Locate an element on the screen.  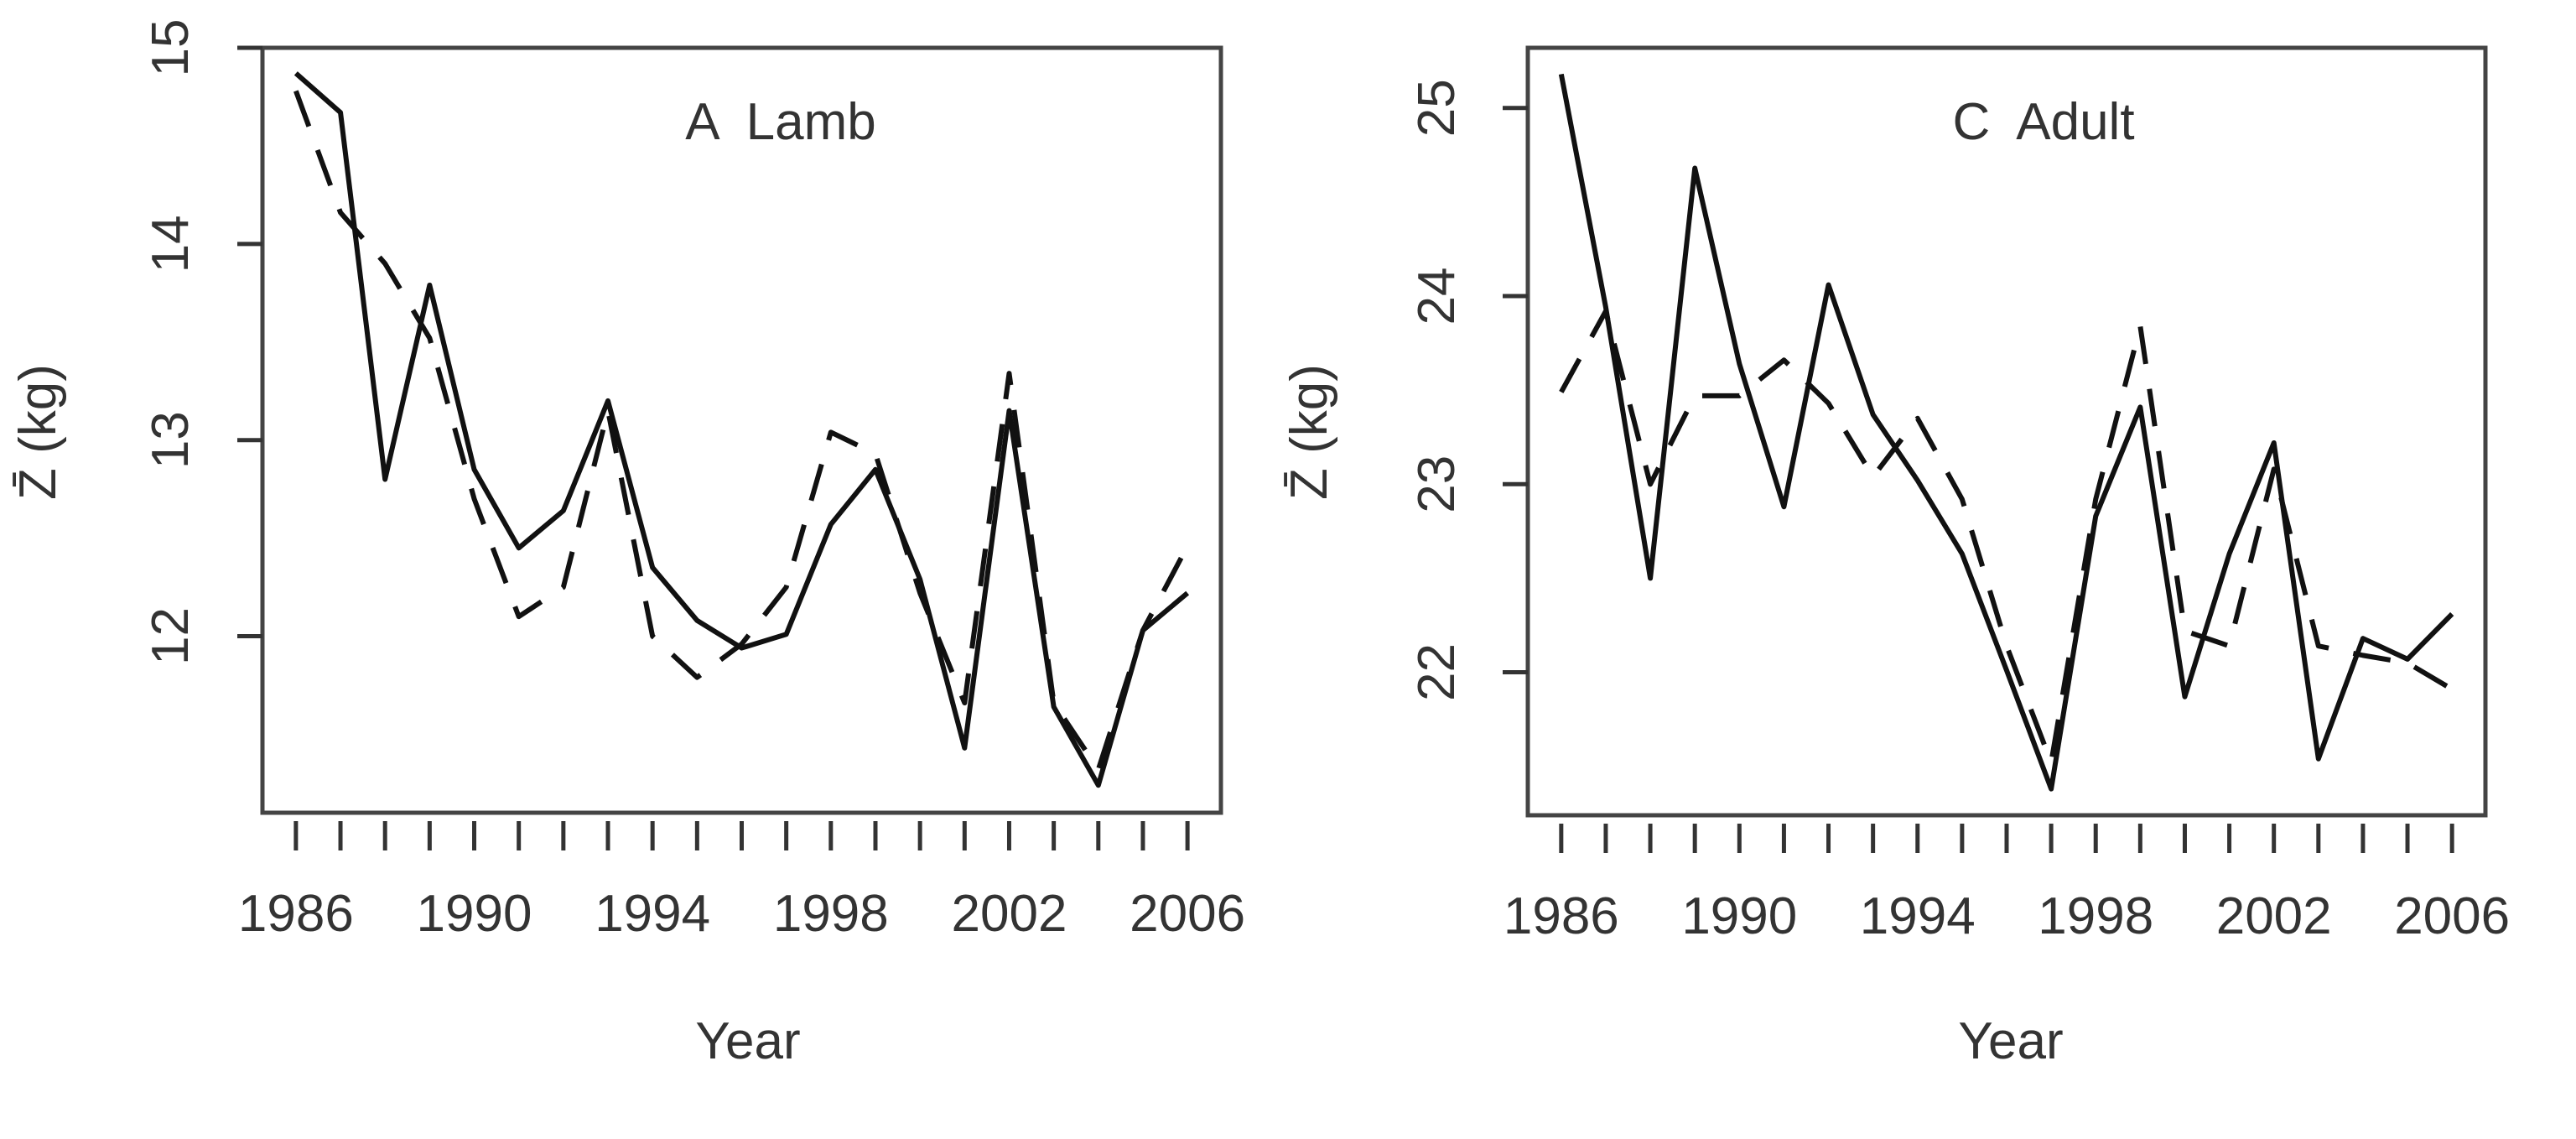
y-tick-label: 22 is located at coordinates (1437, 672).